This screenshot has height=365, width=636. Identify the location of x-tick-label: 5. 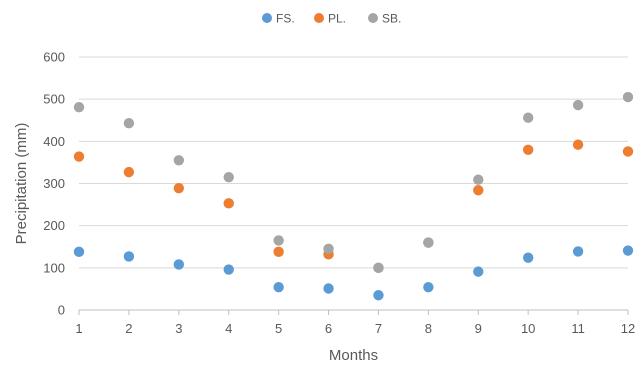
(278, 328).